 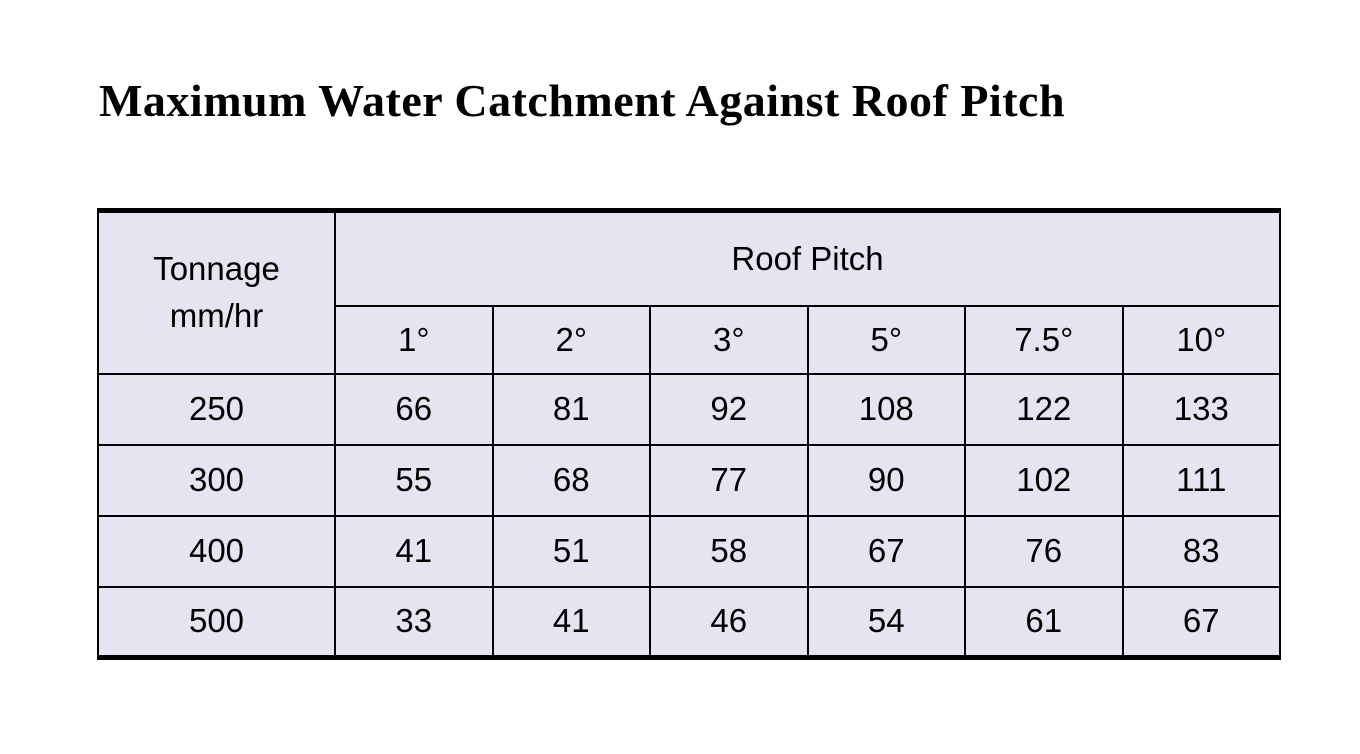 What do you see at coordinates (414, 551) in the screenshot?
I see `cell-400-1deg: 41` at bounding box center [414, 551].